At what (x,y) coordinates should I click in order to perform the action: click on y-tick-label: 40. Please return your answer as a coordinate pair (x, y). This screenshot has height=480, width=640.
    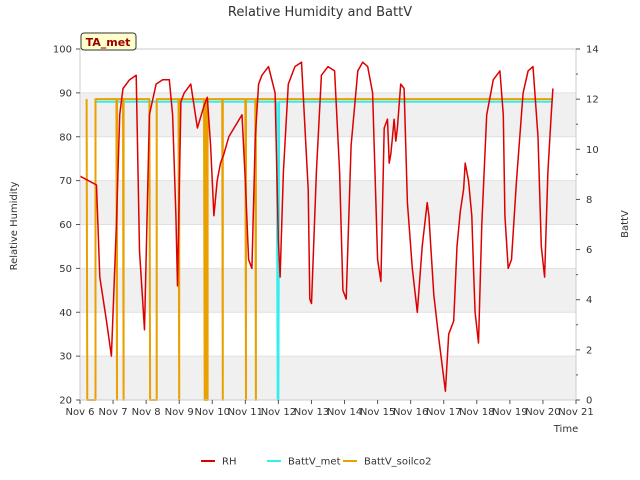
    Looking at the image, I should click on (65, 313).